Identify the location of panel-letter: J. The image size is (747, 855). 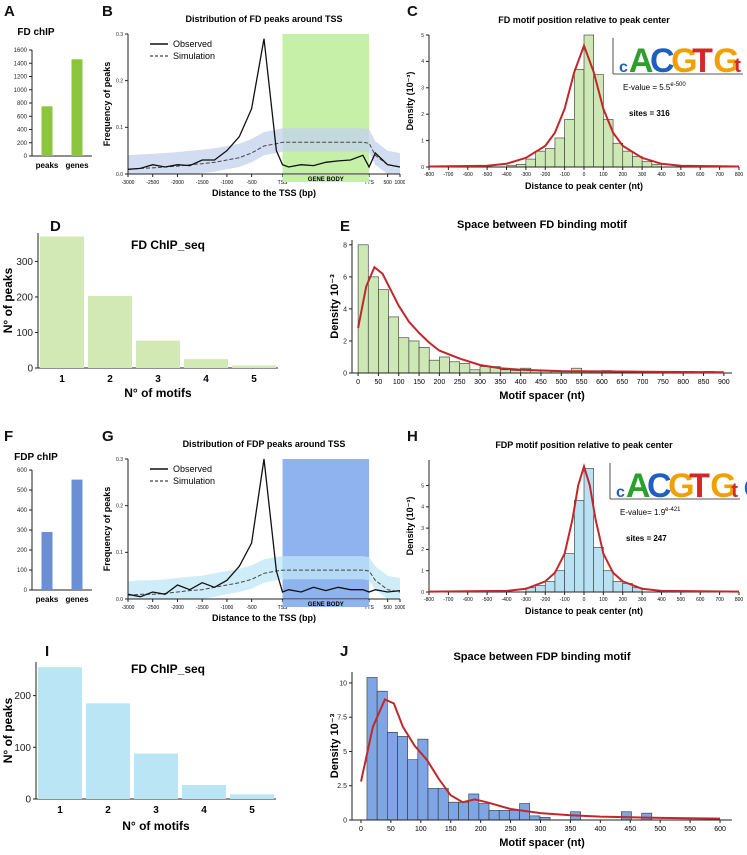
(344, 651).